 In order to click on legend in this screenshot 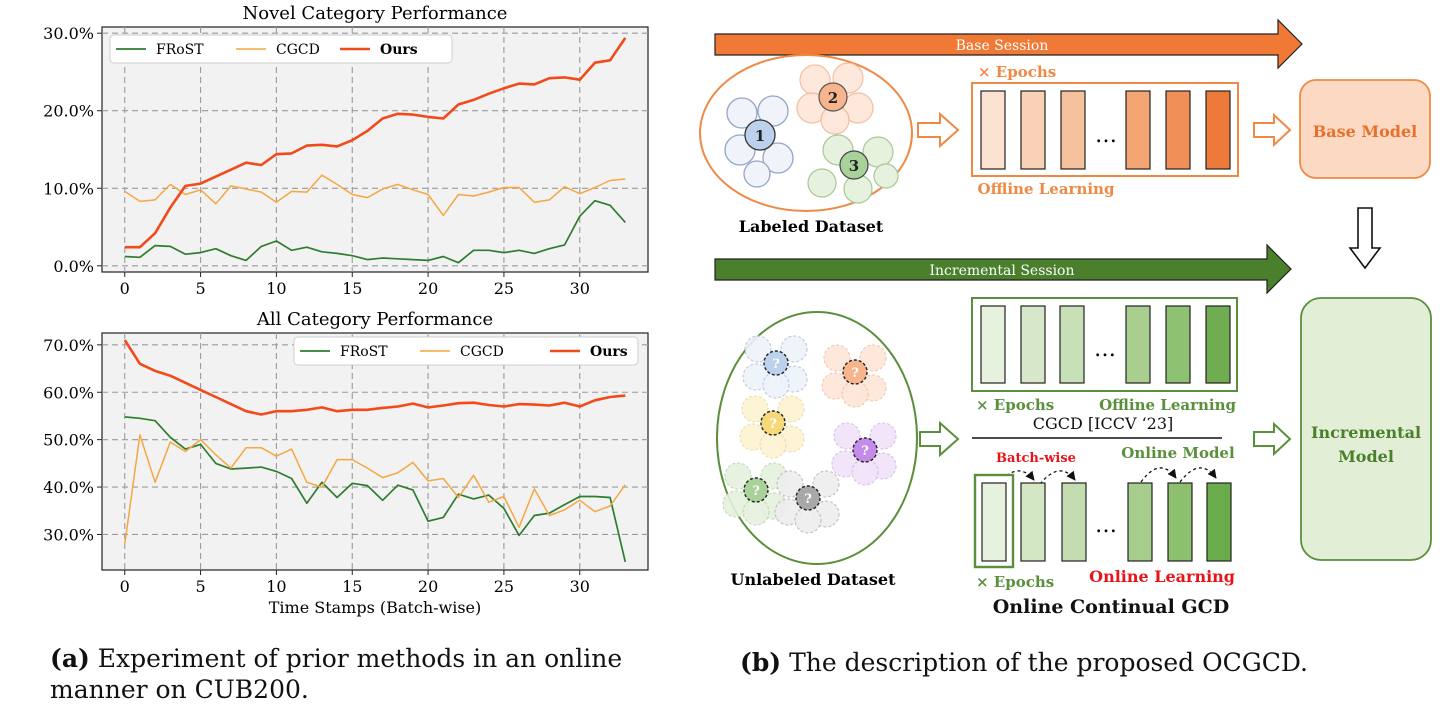, I will do `click(281, 49)`.